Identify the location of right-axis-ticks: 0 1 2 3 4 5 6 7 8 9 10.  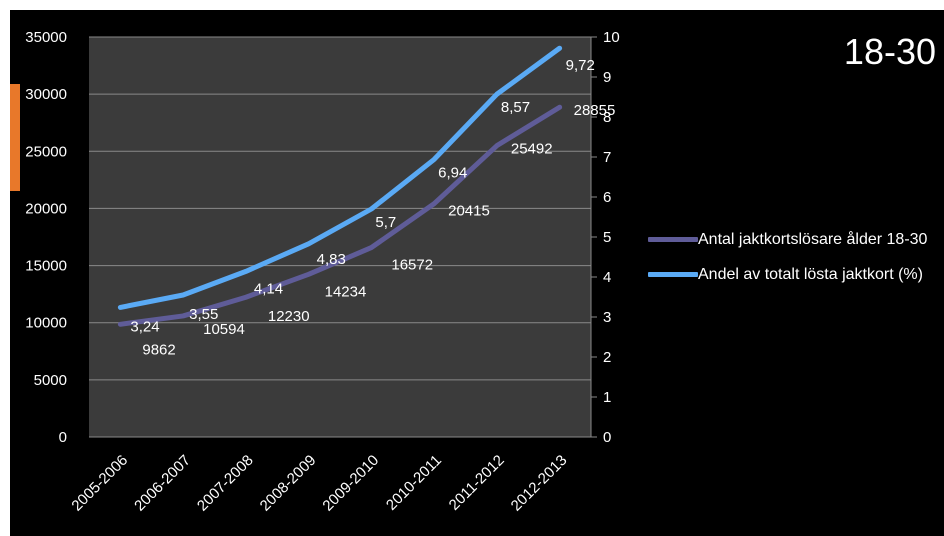
(605, 237).